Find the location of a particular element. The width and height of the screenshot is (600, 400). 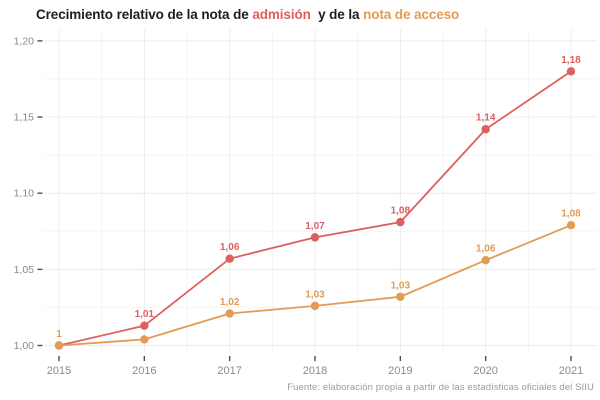

y-axis-label: 1,10 is located at coordinates (24, 194).